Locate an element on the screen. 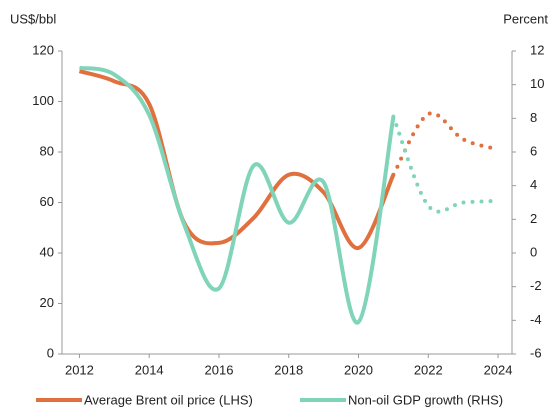 The height and width of the screenshot is (409, 554). y2-axis-label: Percent is located at coordinates (525, 18).